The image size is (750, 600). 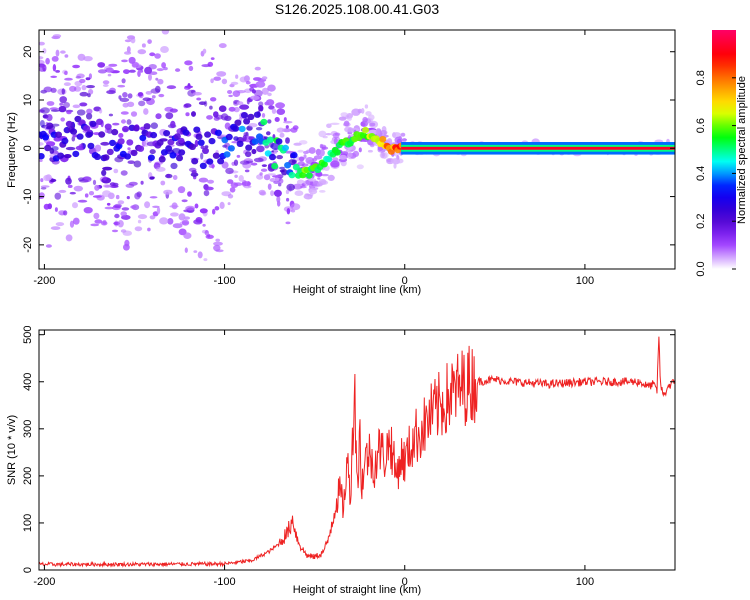 What do you see at coordinates (357, 590) in the screenshot?
I see `snr-xlabel: Height of straight line (km)` at bounding box center [357, 590].